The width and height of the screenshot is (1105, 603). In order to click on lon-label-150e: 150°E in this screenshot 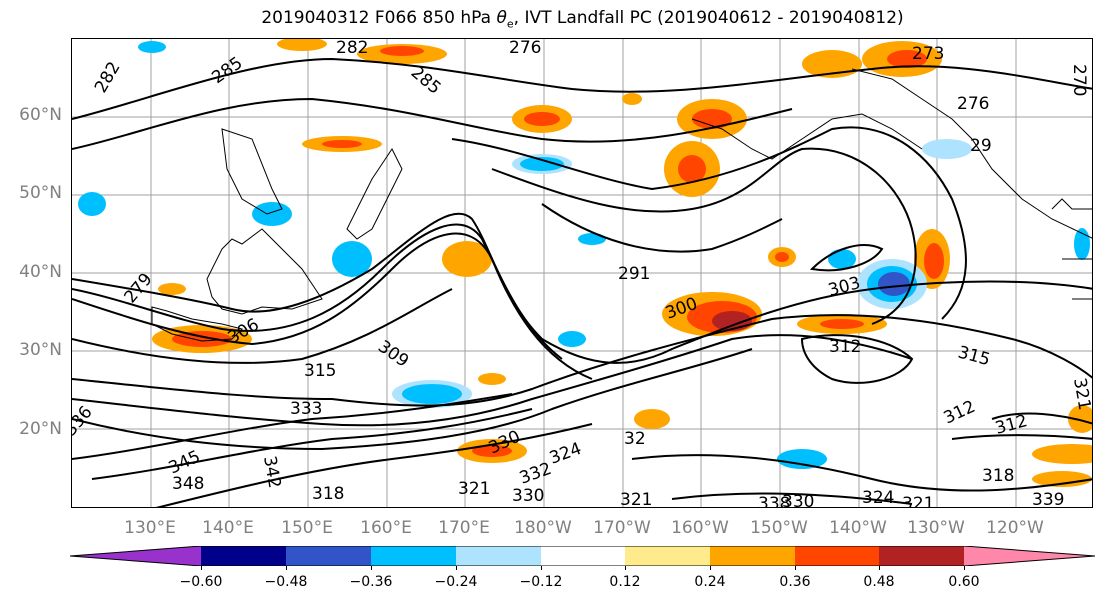, I will do `click(307, 528)`.